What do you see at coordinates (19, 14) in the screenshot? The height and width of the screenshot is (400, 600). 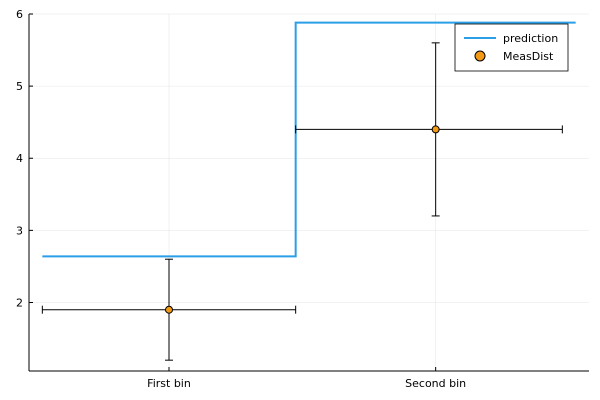 I see `y-tick-label: 6` at bounding box center [19, 14].